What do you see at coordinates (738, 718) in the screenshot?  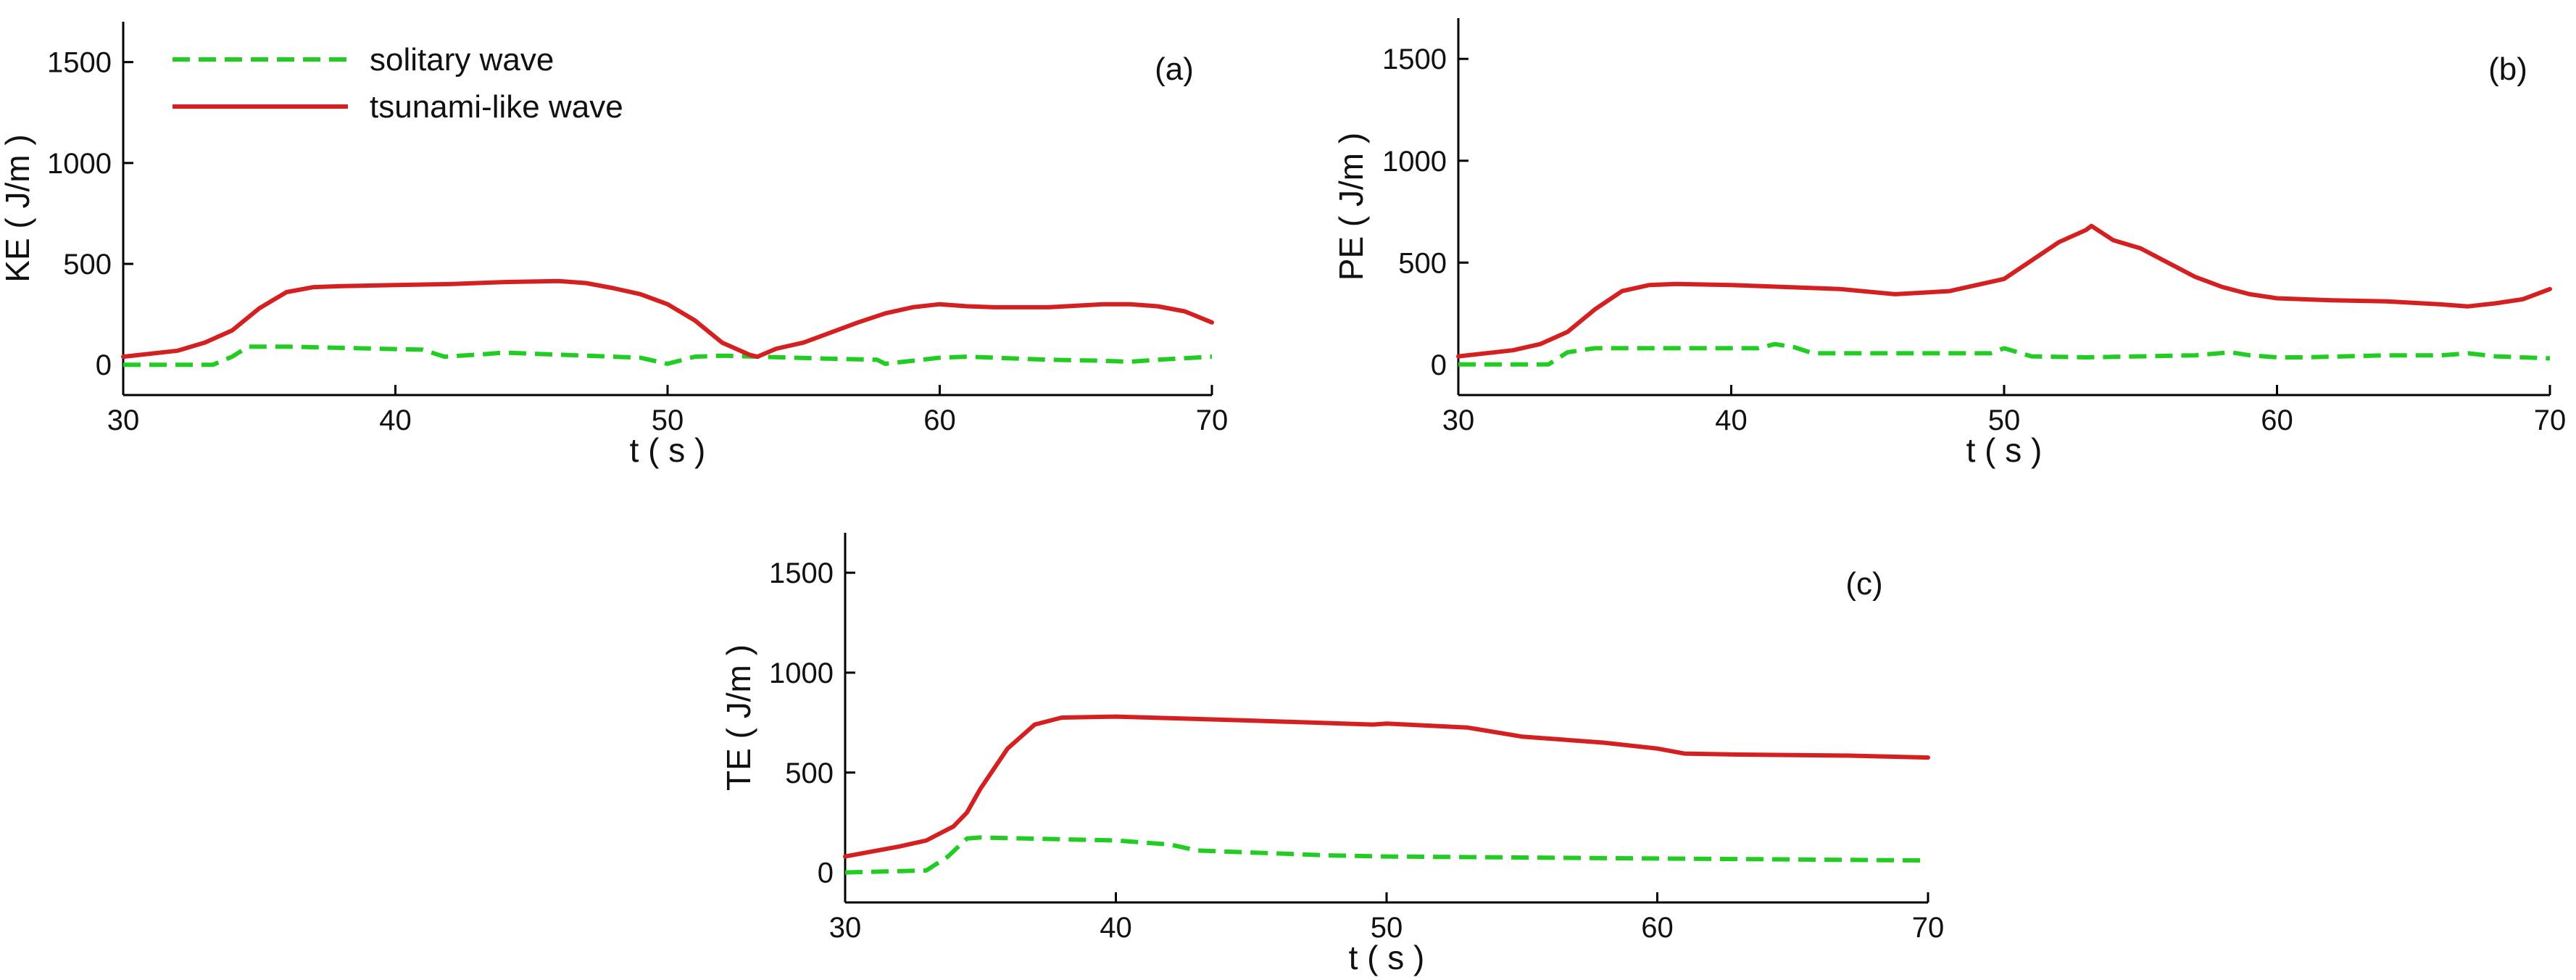 I see `y-axis-label: TE ( J/m )` at bounding box center [738, 718].